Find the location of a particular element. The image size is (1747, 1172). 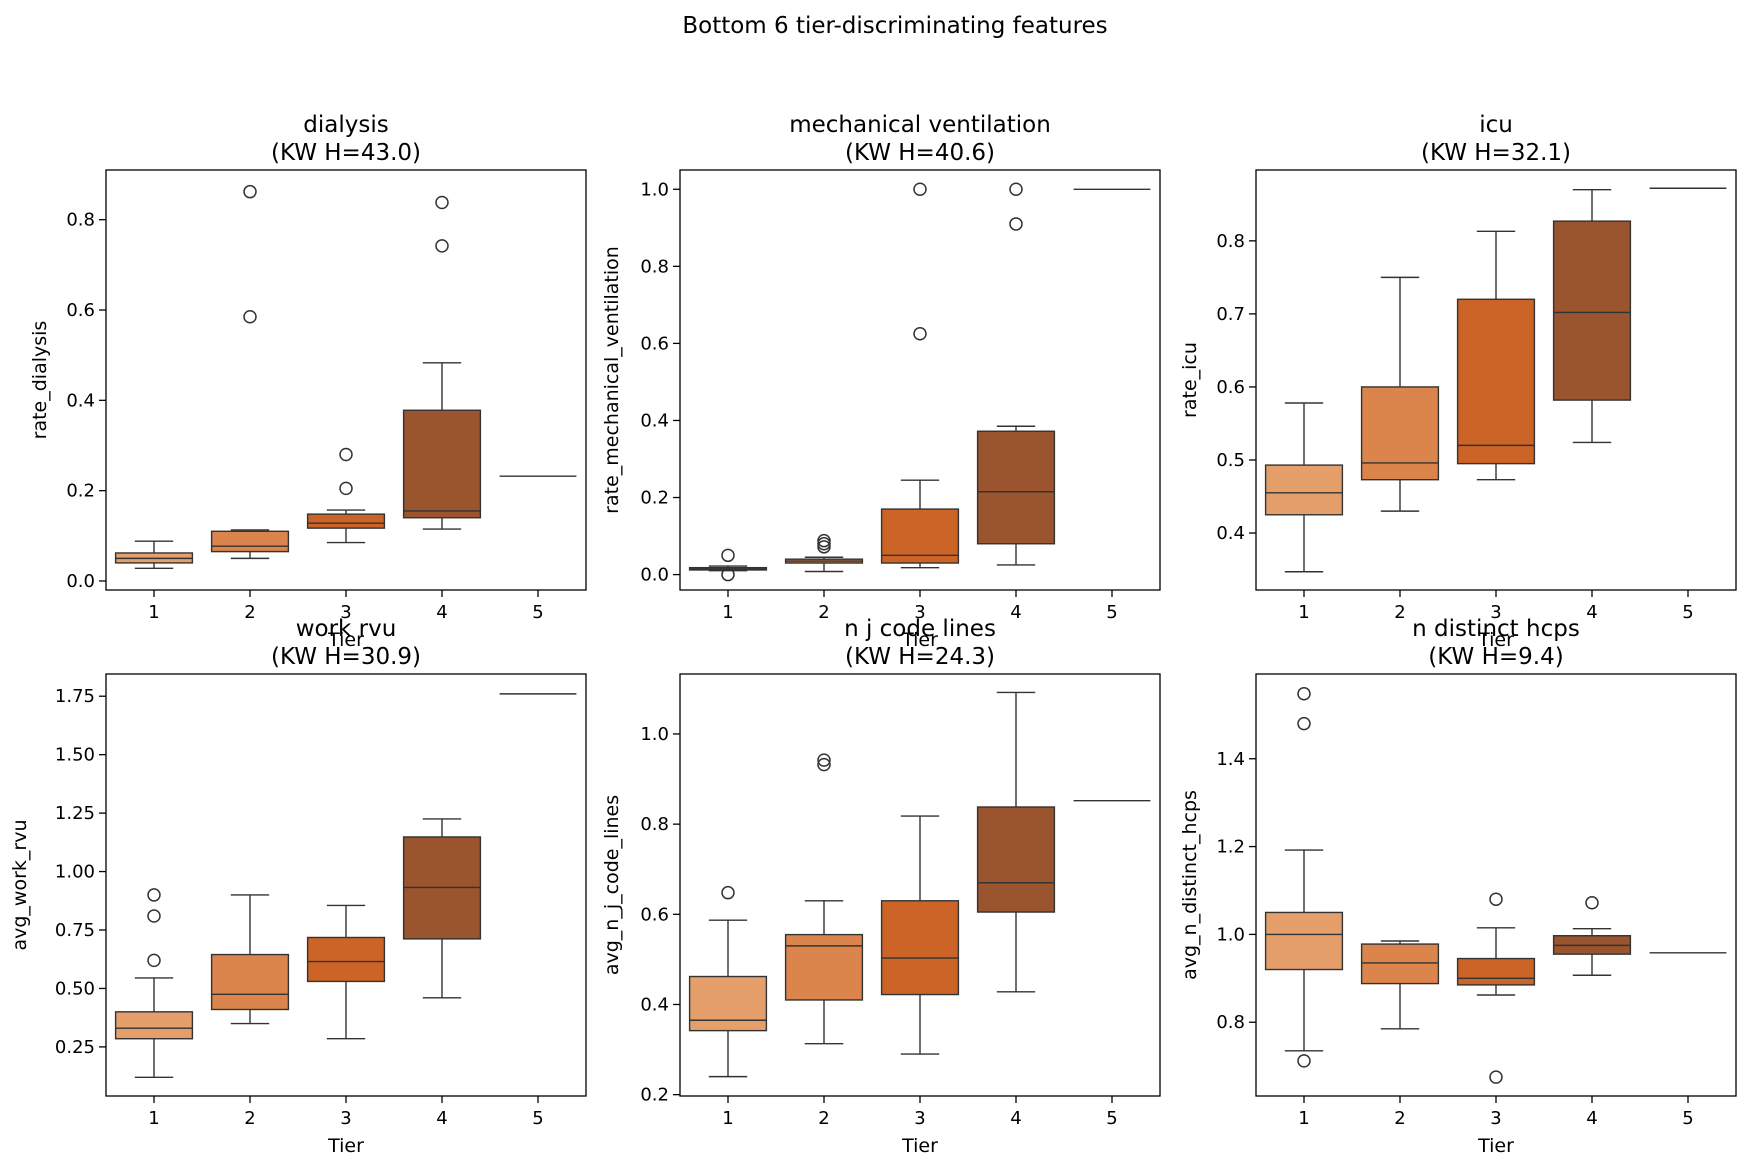

panel-title-line1: dialysis is located at coordinates (345, 125).